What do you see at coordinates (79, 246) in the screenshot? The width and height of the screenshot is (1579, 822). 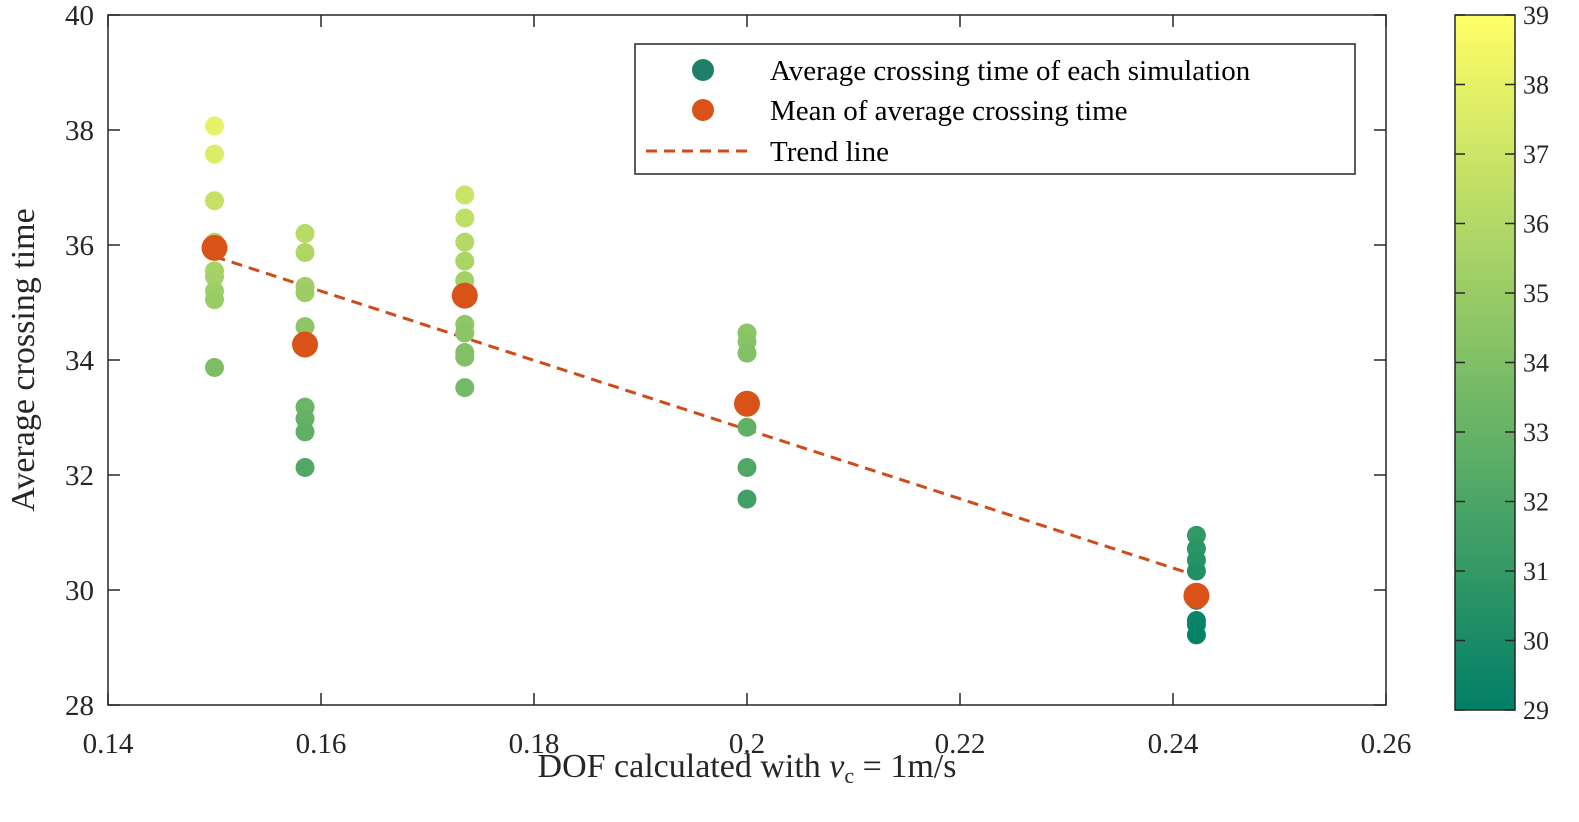 I see `y-tick-label: 36` at bounding box center [79, 246].